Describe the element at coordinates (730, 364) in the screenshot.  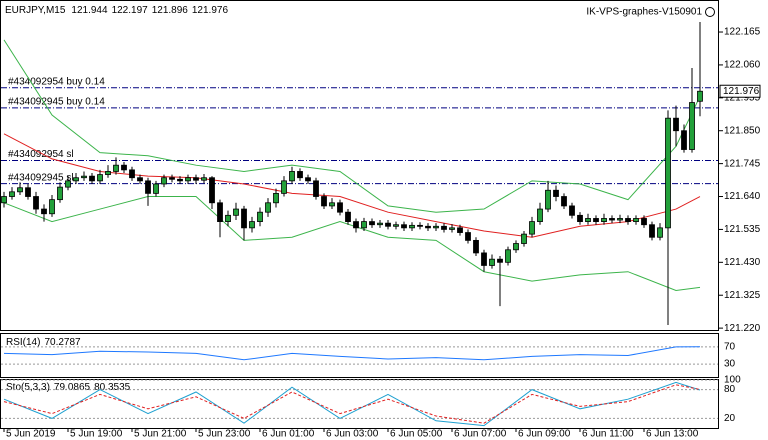
I see `y-tick-label: 30` at that location.